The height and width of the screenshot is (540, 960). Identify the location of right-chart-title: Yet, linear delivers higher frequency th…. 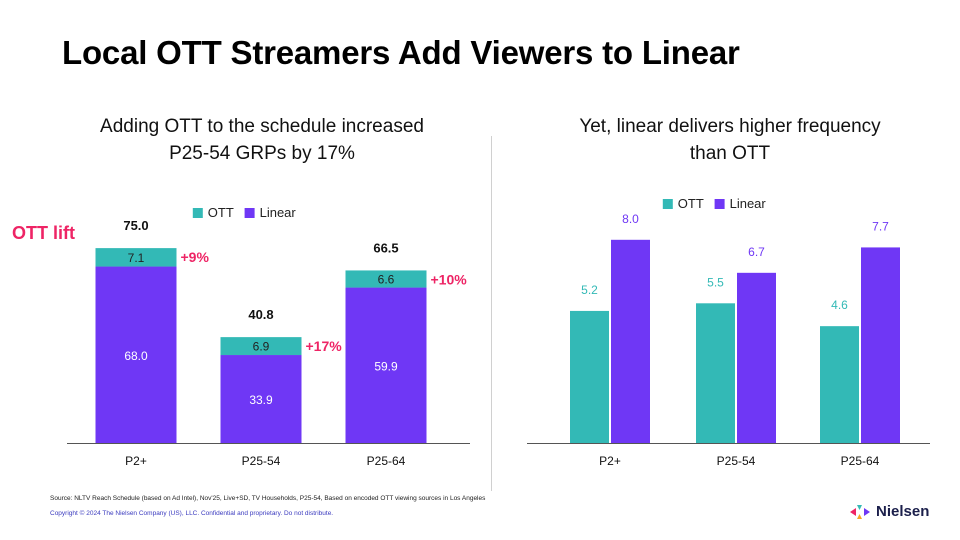
(730, 140).